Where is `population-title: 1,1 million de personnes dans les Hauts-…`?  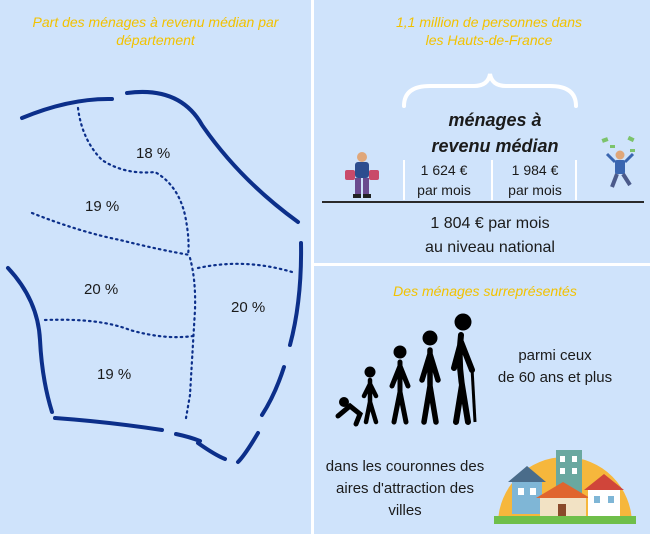
population-title: 1,1 million de personnes dans les Hauts-… is located at coordinates (488, 31).